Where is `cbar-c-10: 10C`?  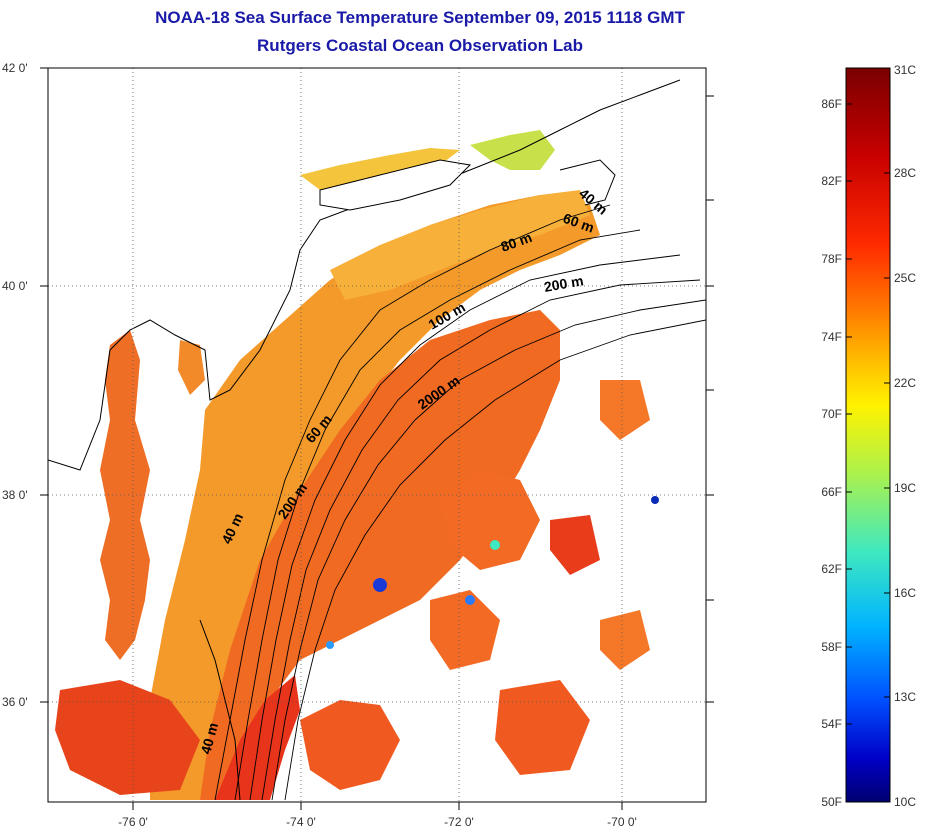 cbar-c-10: 10C is located at coordinates (905, 802).